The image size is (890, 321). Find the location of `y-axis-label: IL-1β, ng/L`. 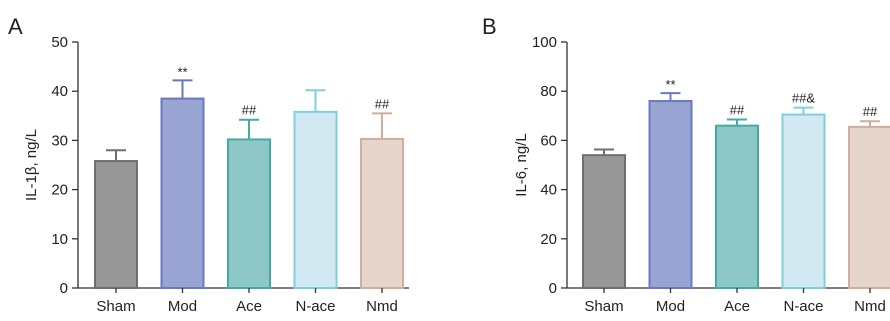

y-axis-label: IL-1β, ng/L is located at coordinates (31, 165).